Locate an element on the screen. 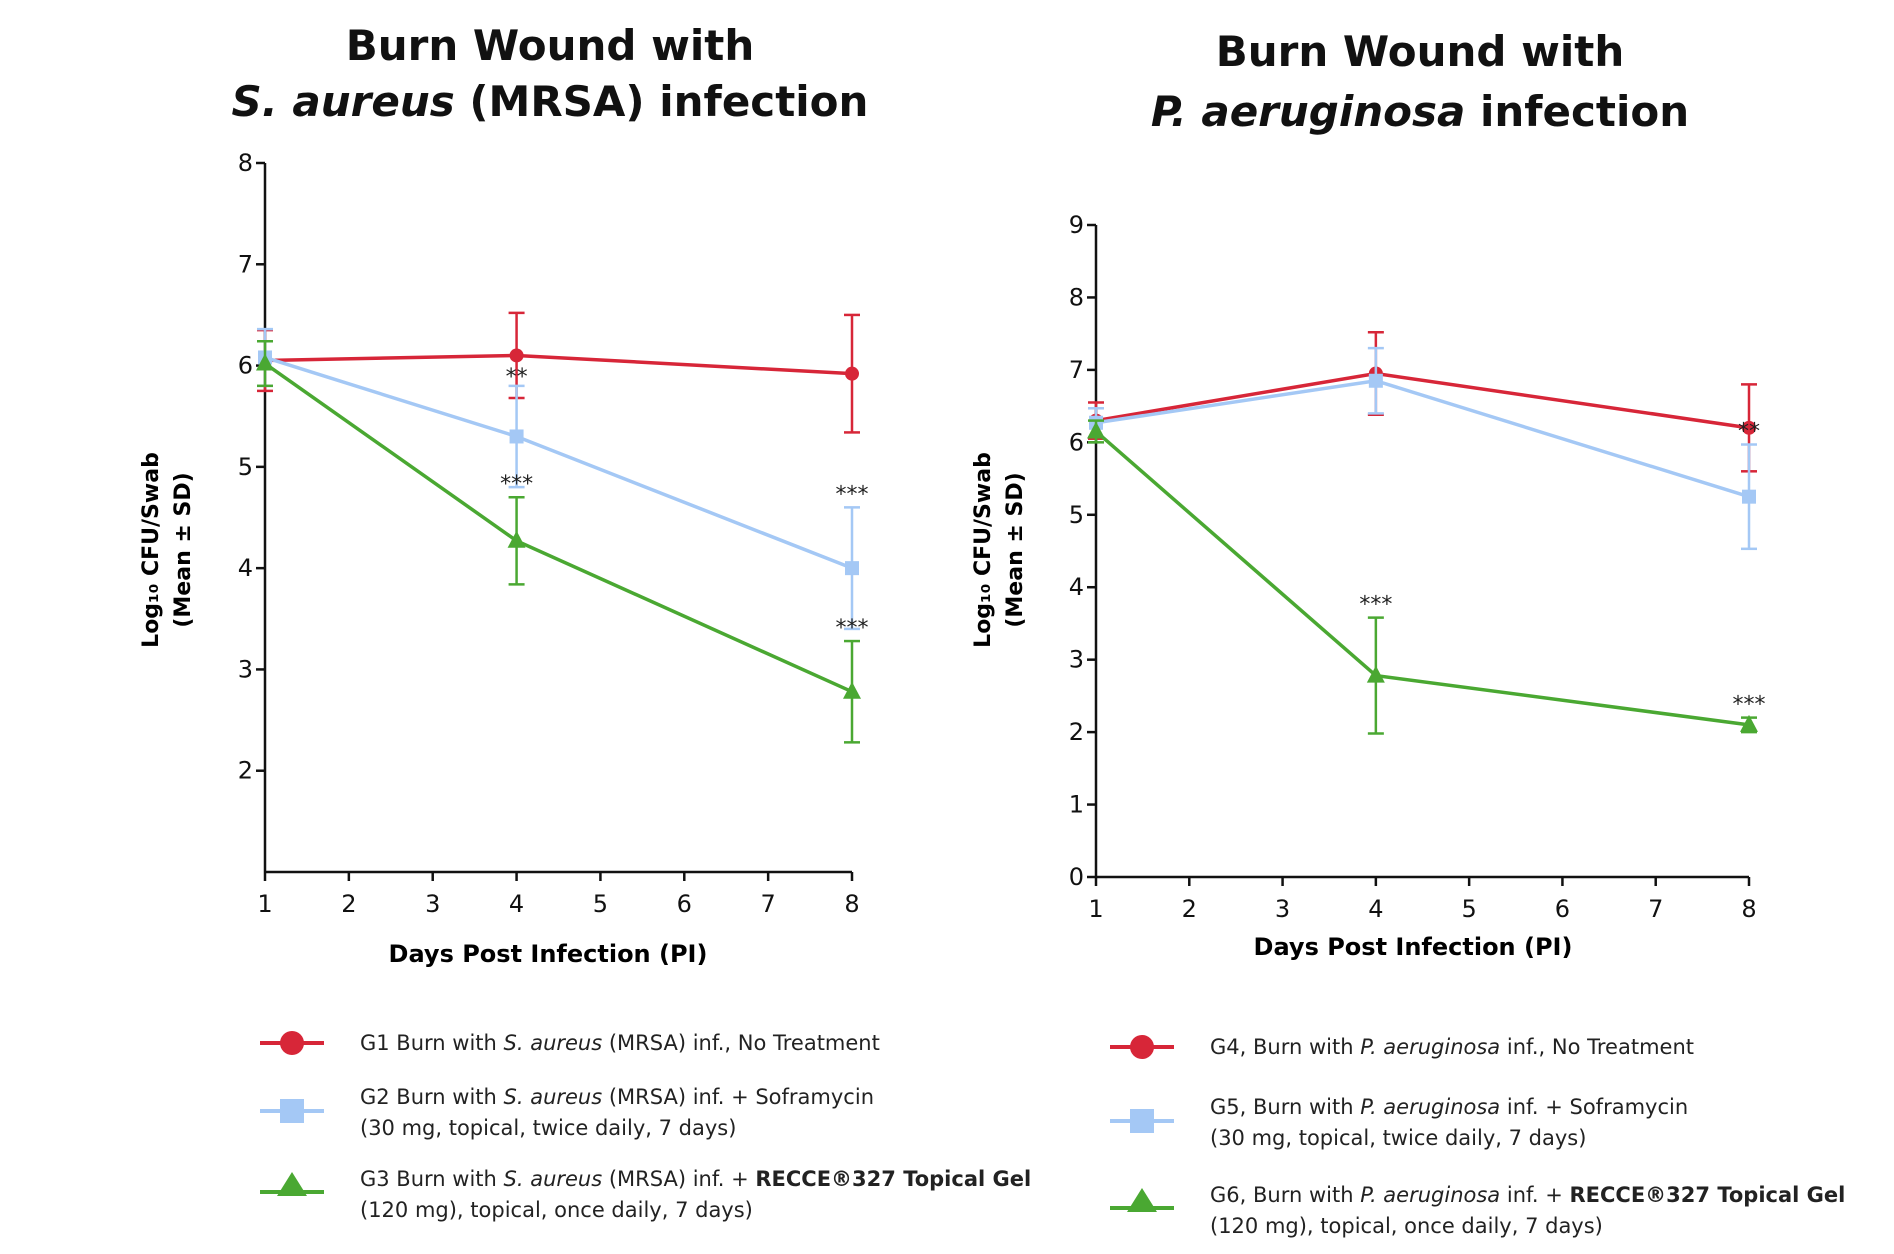 Image resolution: width=1894 pixels, height=1254 pixels. legend-text: inf., No Treatment is located at coordinates (1597, 1047).